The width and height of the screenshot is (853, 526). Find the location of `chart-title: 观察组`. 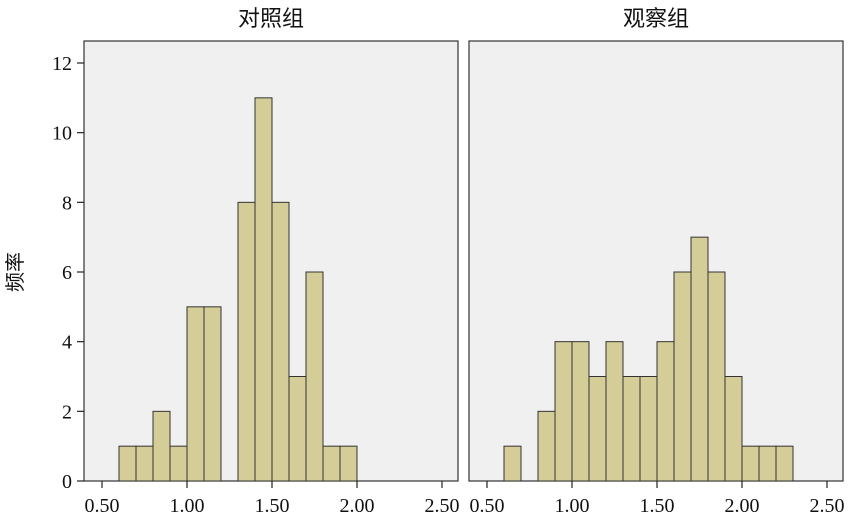

chart-title: 观察组 is located at coordinates (656, 19).